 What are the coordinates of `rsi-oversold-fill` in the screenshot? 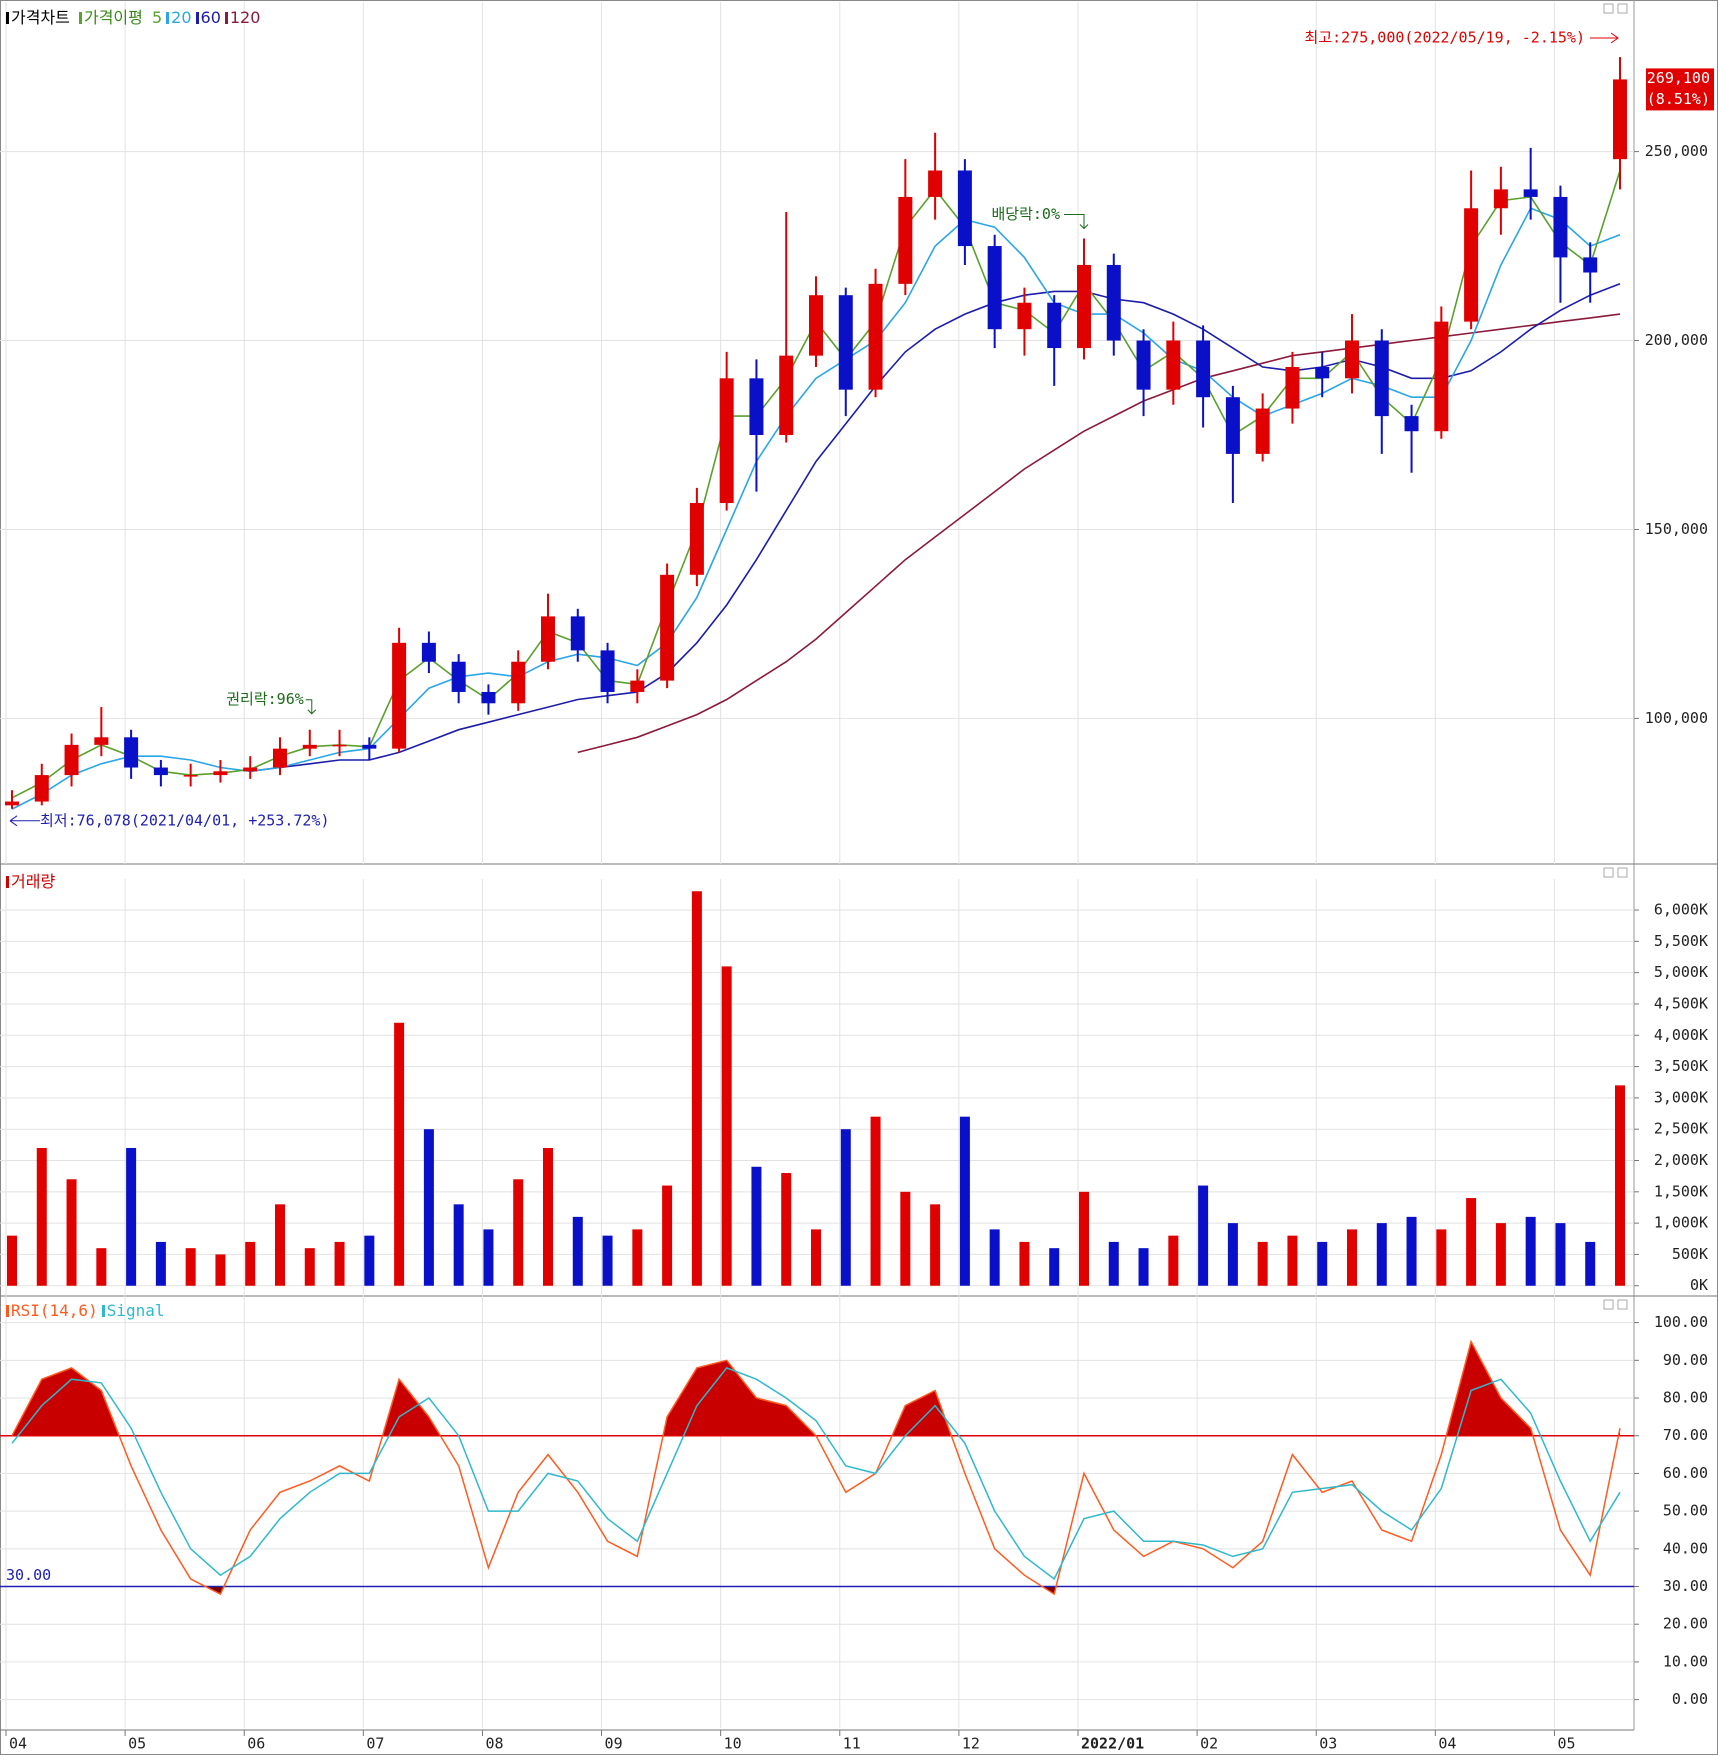 It's located at (631, 1590).